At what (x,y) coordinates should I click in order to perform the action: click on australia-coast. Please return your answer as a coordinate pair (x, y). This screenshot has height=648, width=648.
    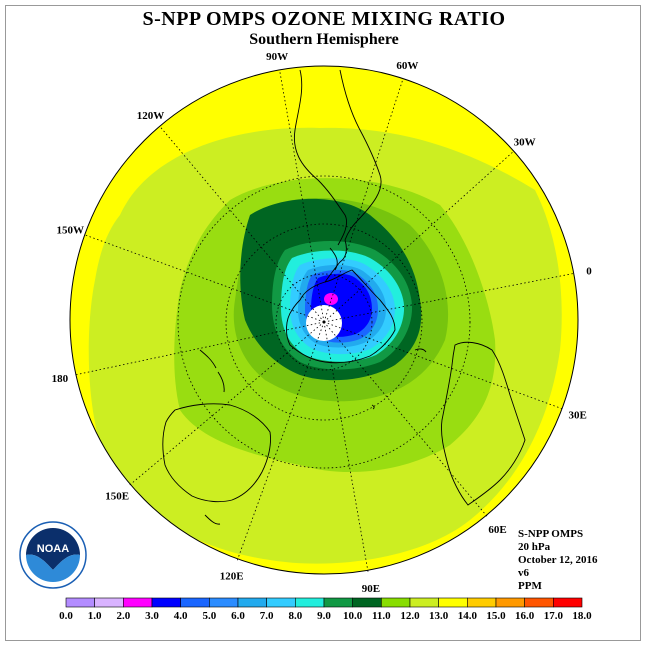
    Looking at the image, I should click on (216, 464).